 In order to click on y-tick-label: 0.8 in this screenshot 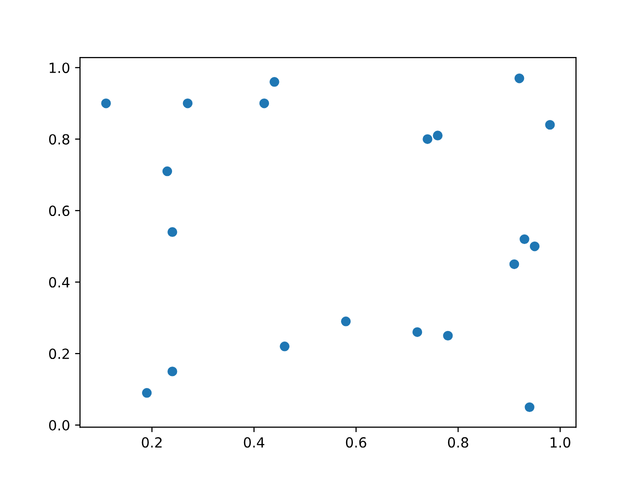, I will do `click(59, 139)`.